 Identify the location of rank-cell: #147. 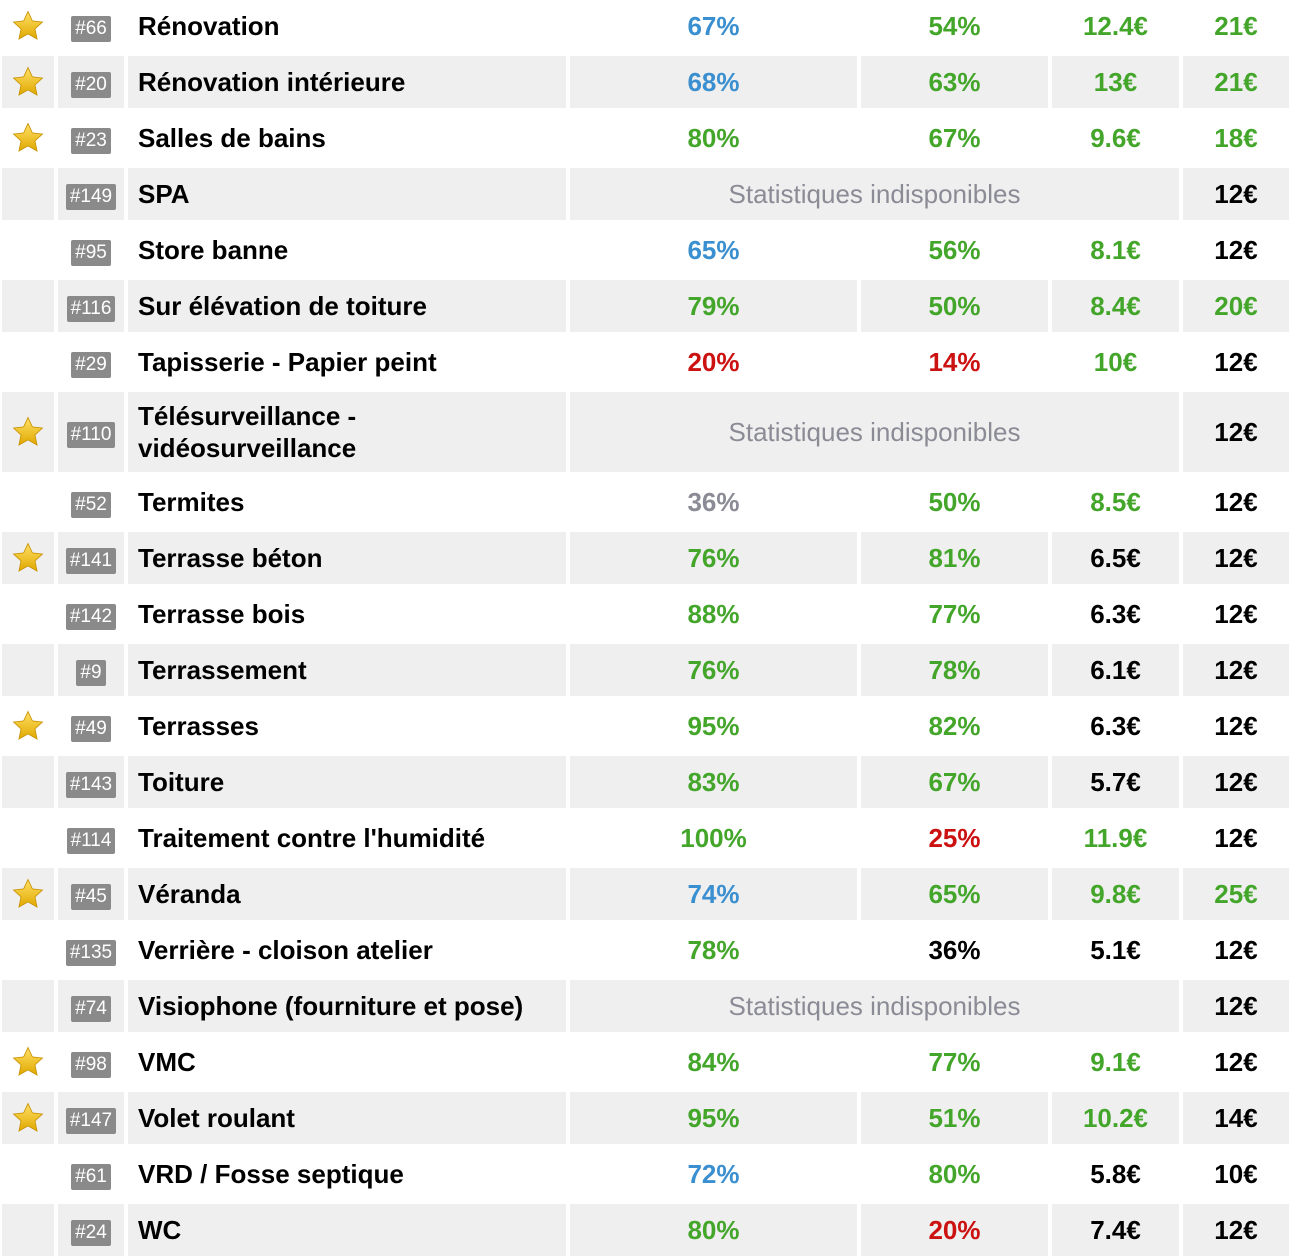
(91, 1118).